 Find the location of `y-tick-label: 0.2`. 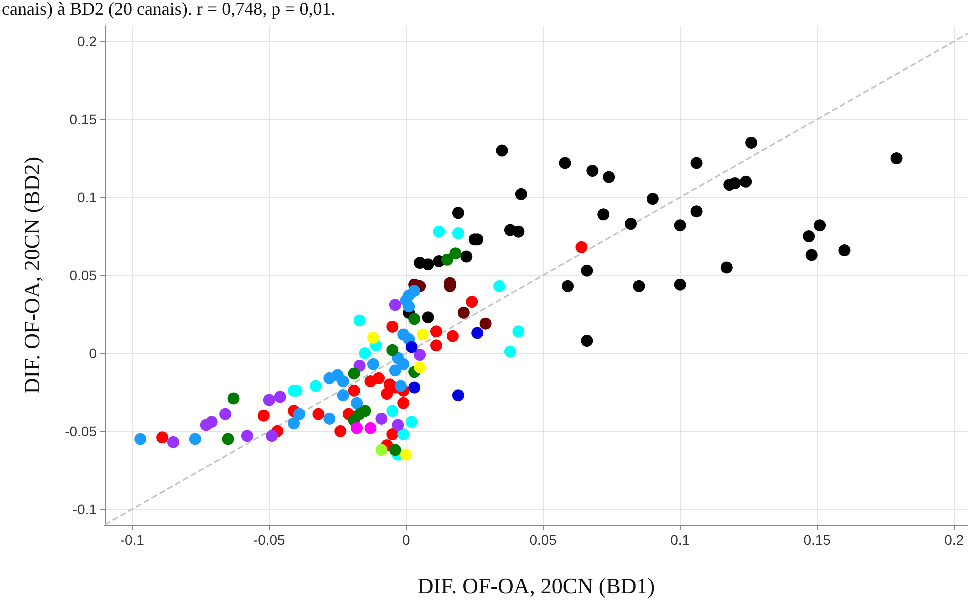

y-tick-label: 0.2 is located at coordinates (88, 42).